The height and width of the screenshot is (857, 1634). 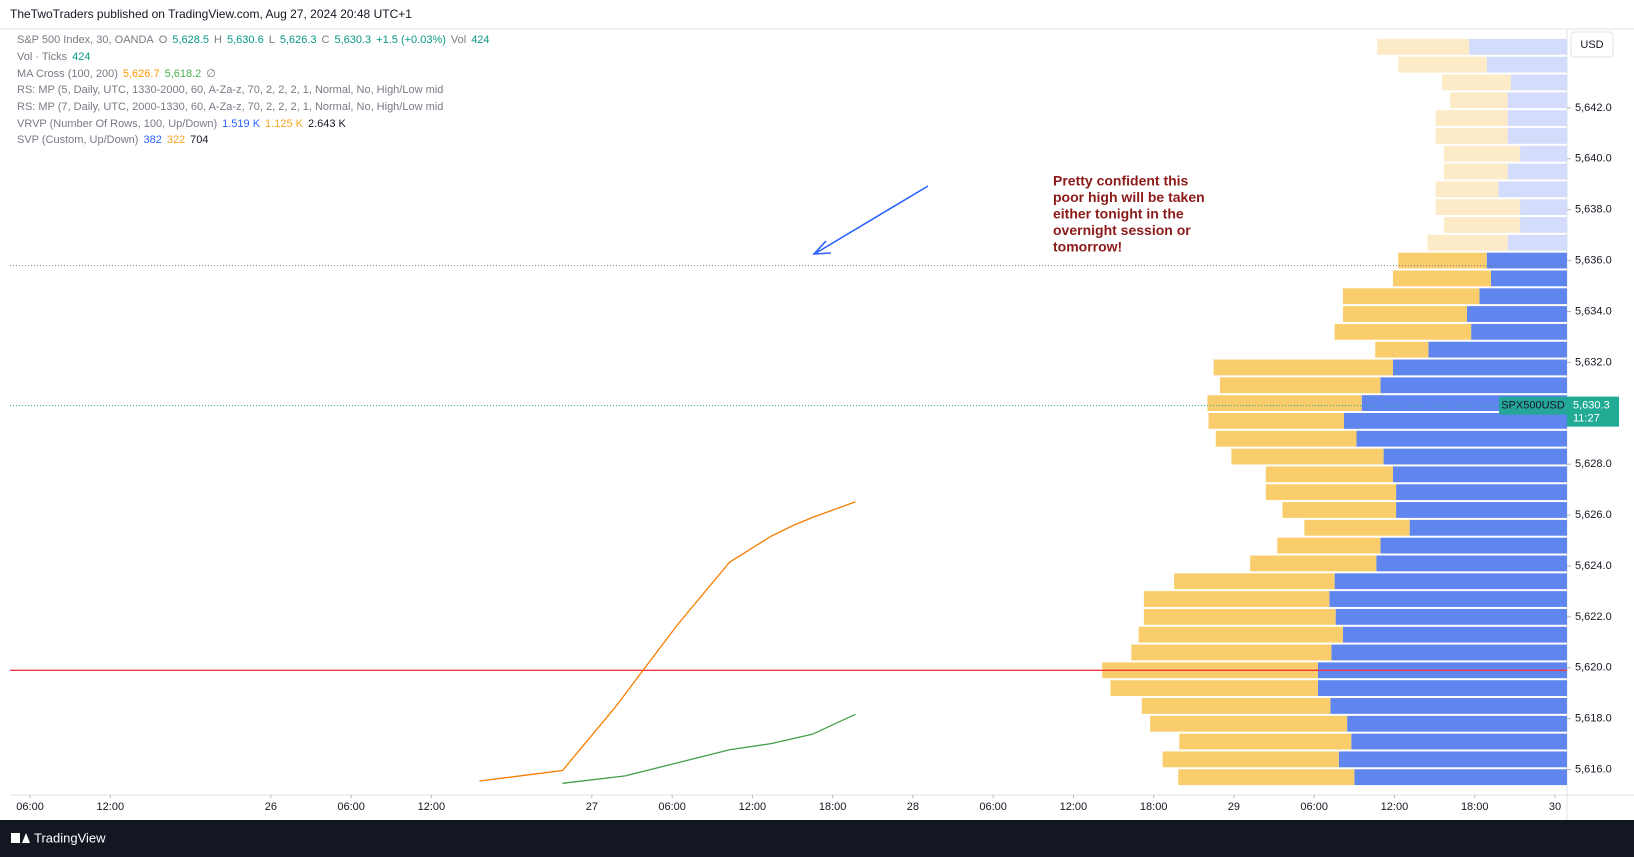 What do you see at coordinates (271, 807) in the screenshot?
I see `x-tick-label: 26` at bounding box center [271, 807].